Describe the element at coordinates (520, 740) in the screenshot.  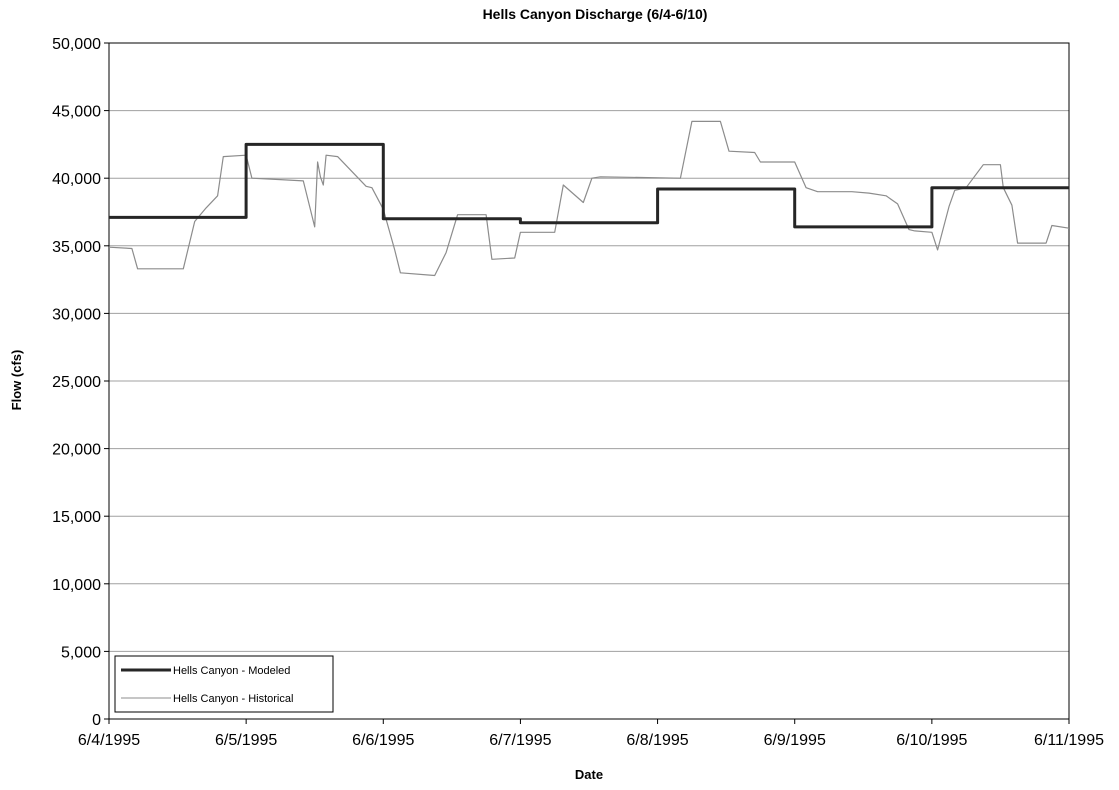
I see `x-tick-label: 6/7/1995` at that location.